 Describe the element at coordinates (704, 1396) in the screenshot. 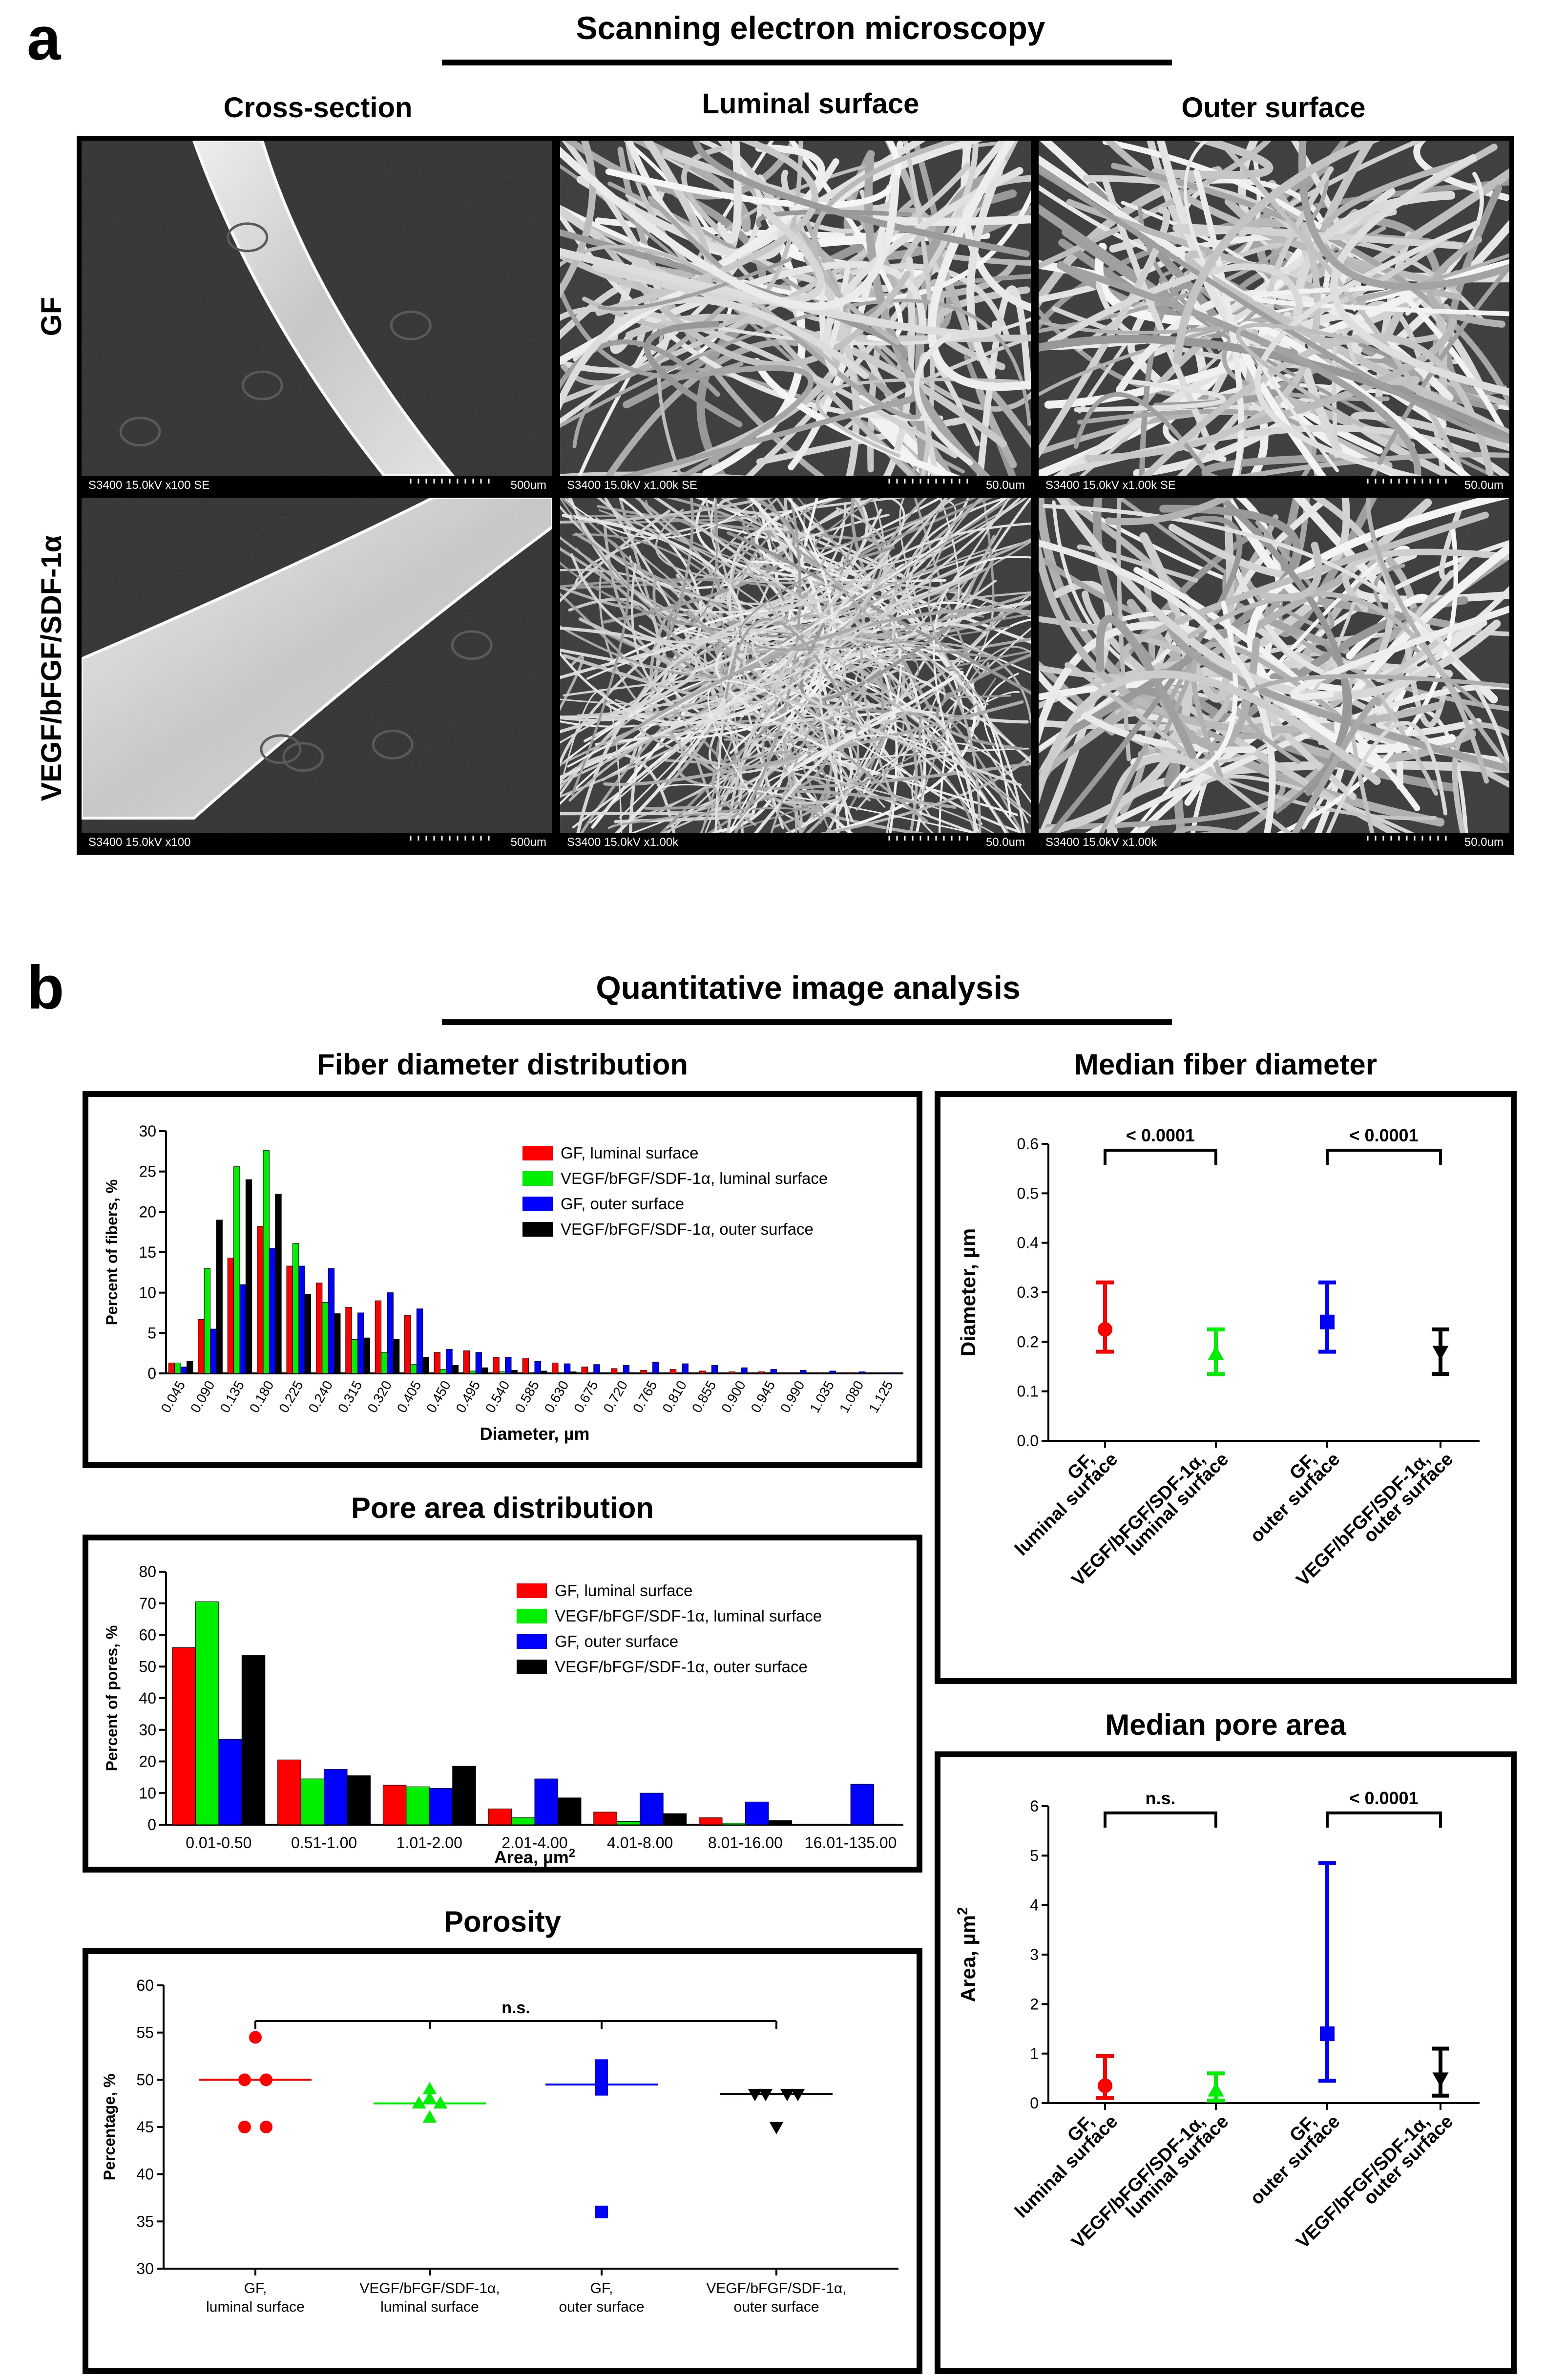

I see `x-tick-label: 0.855` at that location.